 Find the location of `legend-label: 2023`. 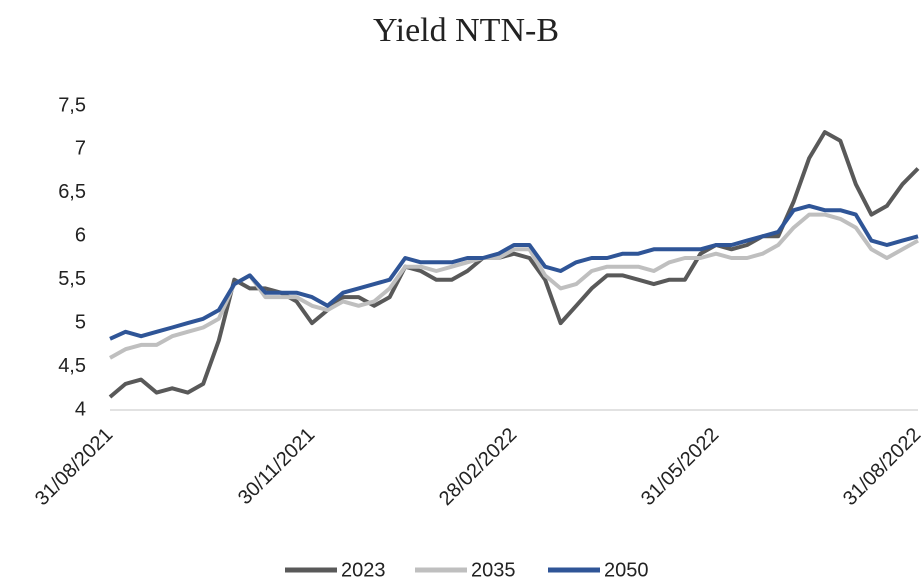

legend-label: 2023 is located at coordinates (363, 569).